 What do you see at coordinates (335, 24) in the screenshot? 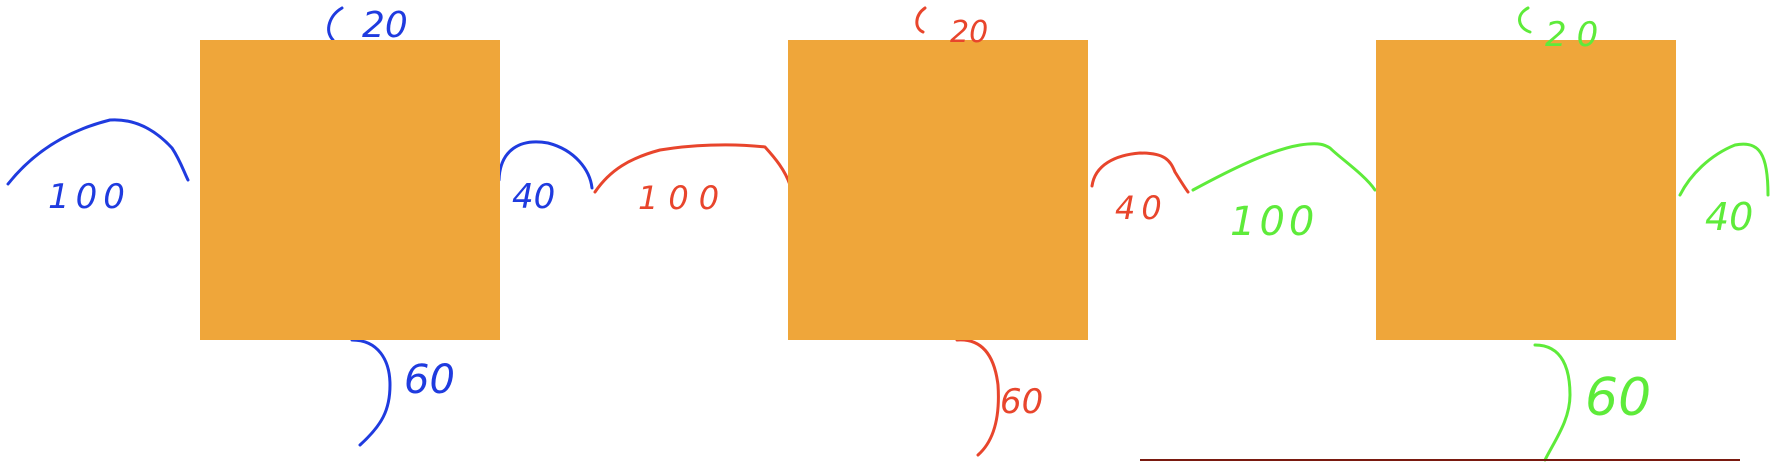
I see `figure-1-top-bracket` at bounding box center [335, 24].